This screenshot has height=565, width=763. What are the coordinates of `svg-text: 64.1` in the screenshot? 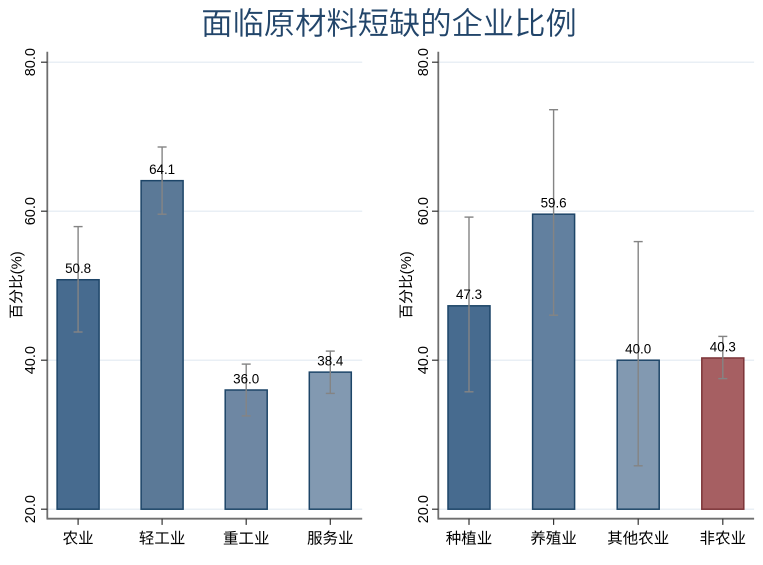 It's located at (162, 169).